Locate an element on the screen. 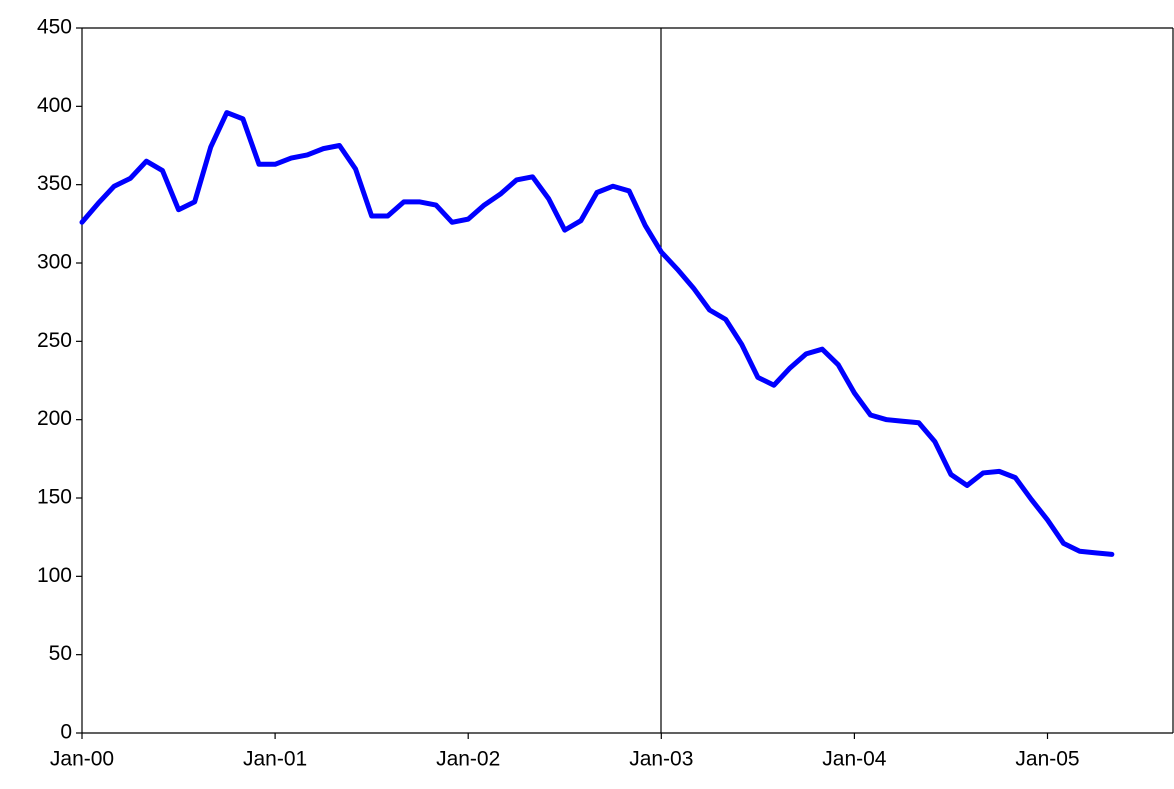 Image resolution: width=1174 pixels, height=789 pixels. y-tick-label: 400 is located at coordinates (54, 105).